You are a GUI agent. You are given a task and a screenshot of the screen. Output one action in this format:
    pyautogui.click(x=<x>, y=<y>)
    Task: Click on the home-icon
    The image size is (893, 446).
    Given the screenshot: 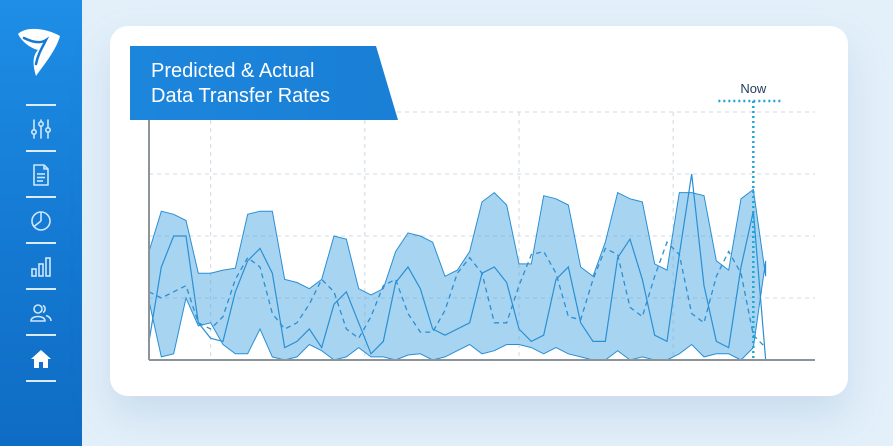 What is the action you would take?
    pyautogui.click(x=41, y=359)
    